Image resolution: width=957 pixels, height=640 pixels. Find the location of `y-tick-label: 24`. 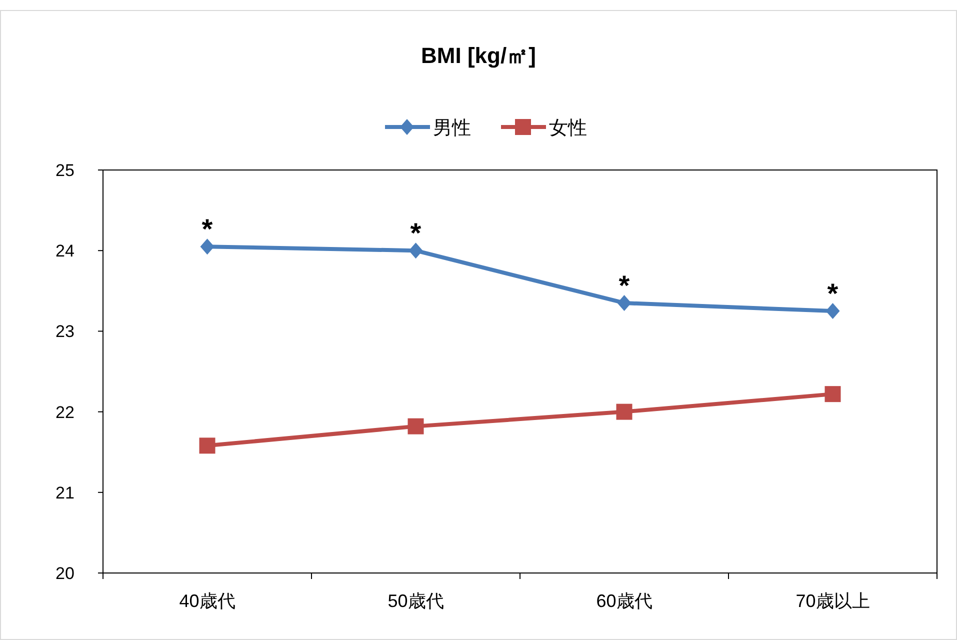

y-tick-label: 24 is located at coordinates (65, 251).